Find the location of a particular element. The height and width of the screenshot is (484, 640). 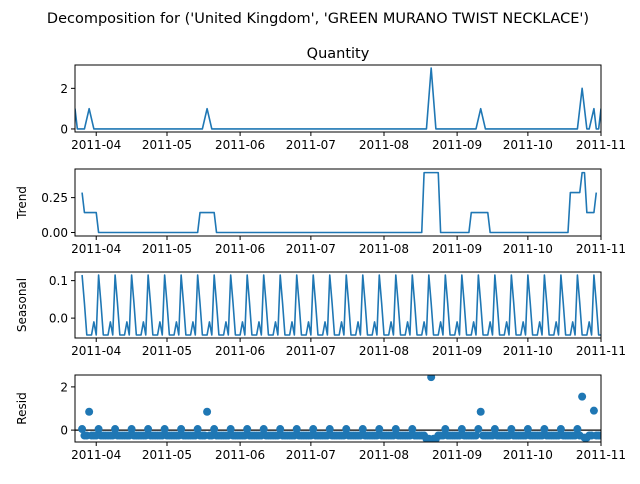

subplot-title: Quantity is located at coordinates (338, 54).